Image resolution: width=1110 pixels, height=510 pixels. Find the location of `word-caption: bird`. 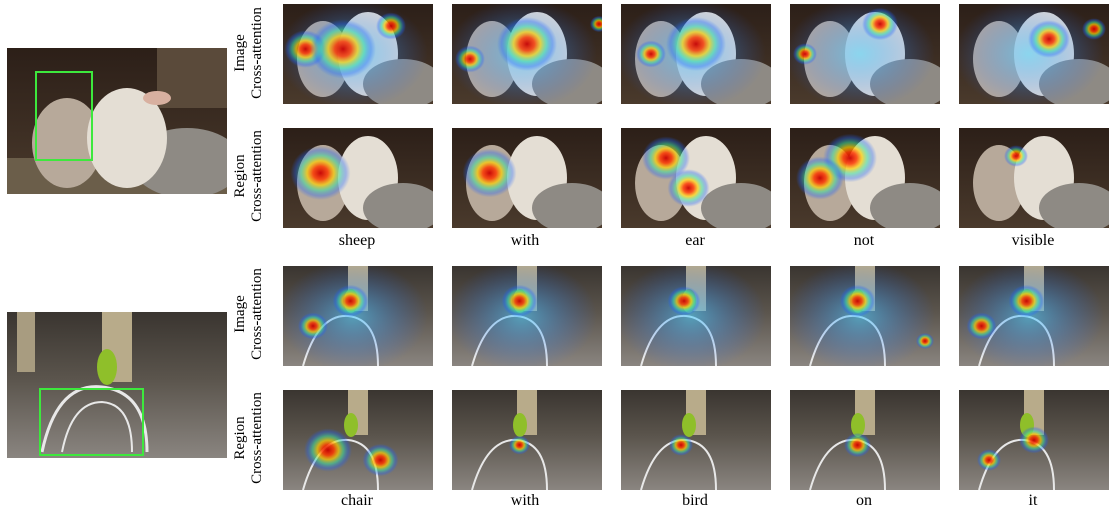

word-caption: bird is located at coordinates (695, 500).